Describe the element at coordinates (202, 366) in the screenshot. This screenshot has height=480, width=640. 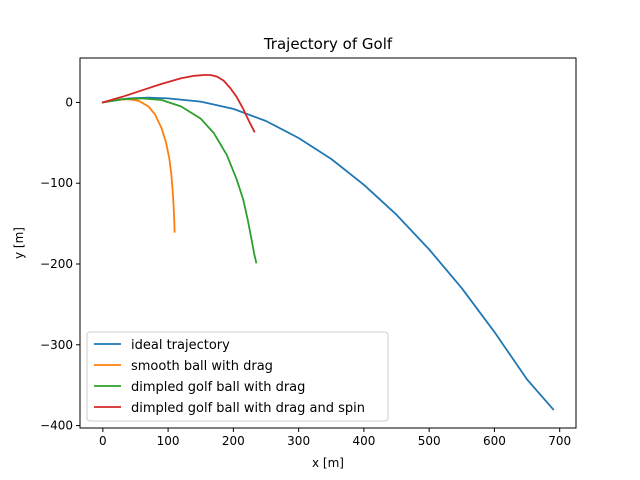
I see `legend-label-2: smooth ball with drag` at that location.